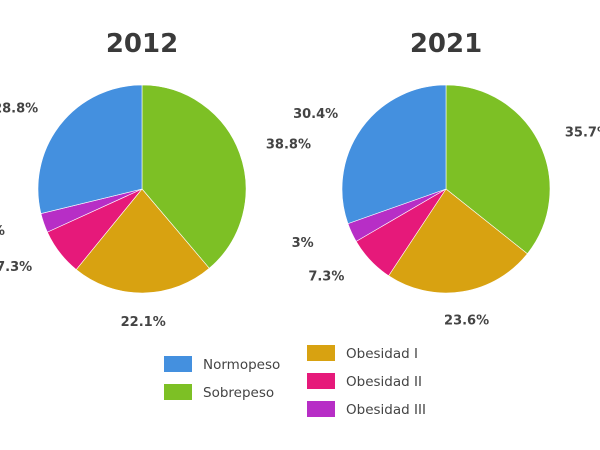 This screenshot has height=450, width=600. Describe the element at coordinates (143, 322) in the screenshot. I see `slice-label-obesidad-i-2012: 22.1%` at that location.